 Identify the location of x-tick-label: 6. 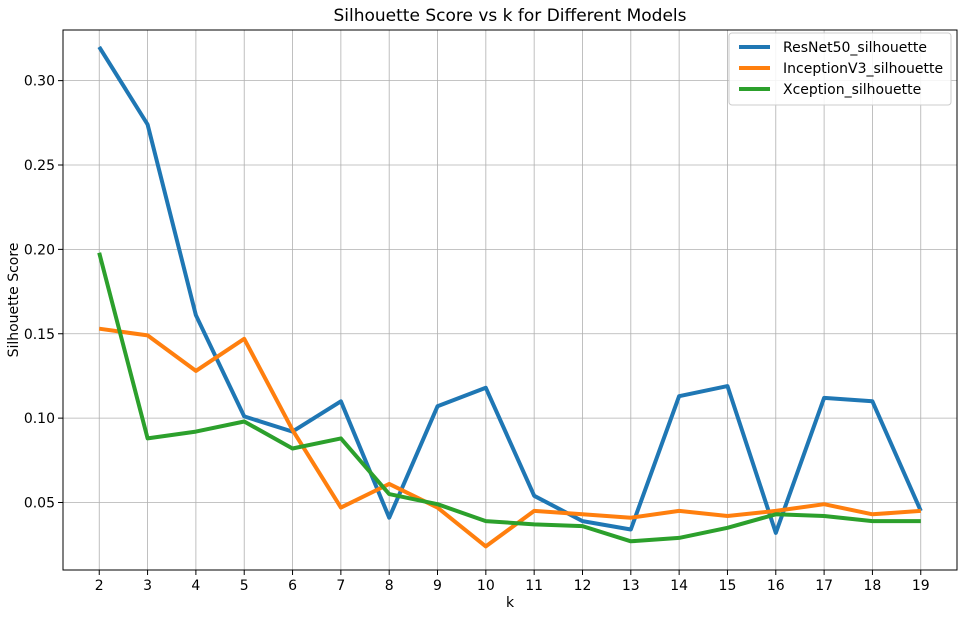
(292, 586).